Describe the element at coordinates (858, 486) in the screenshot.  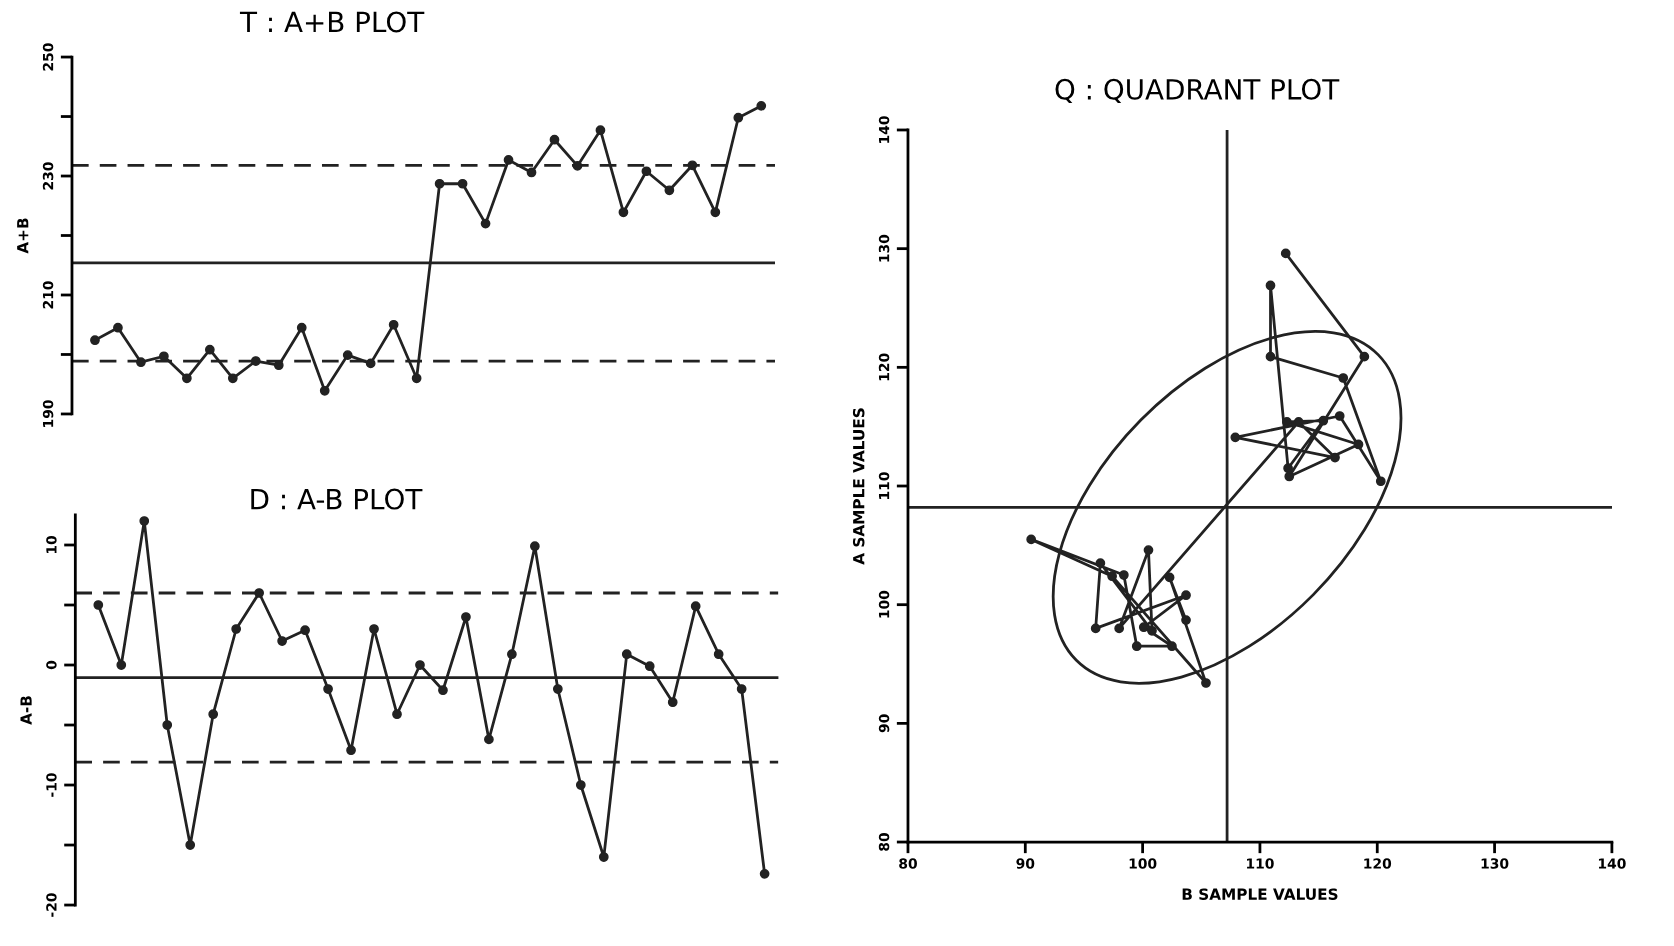
I see `y-axis-title: A SAMPLE VALUES` at that location.